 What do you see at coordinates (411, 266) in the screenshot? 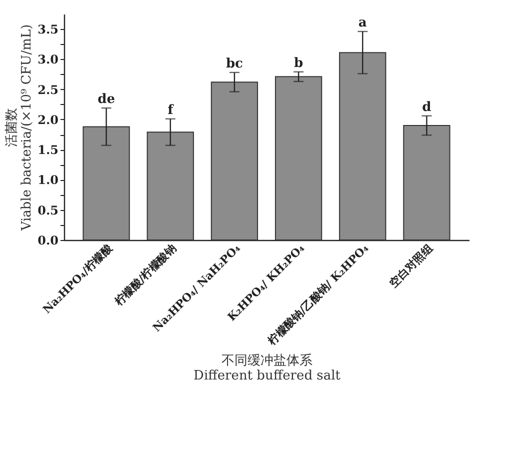
I see `x-tick-label: 空白对照组` at bounding box center [411, 266].